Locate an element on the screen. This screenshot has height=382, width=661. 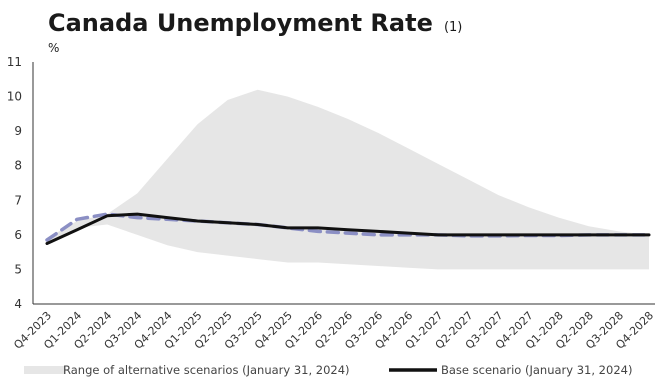
y-tick-label: 9 is located at coordinates (18, 131).